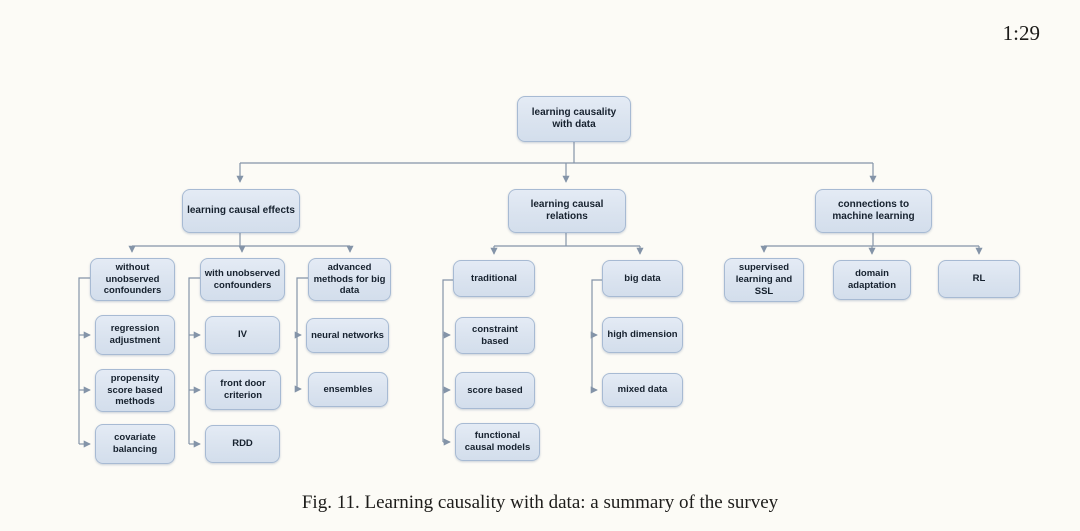 Image resolution: width=1080 pixels, height=531 pixels. Describe the element at coordinates (497, 442) in the screenshot. I see `node-functional-causal-models: functional causal models` at that location.